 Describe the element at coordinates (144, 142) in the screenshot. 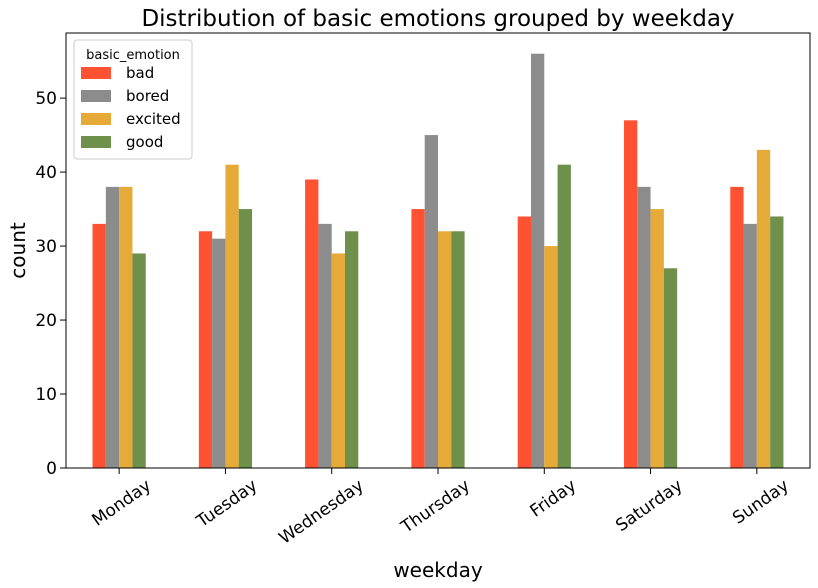

I see `legend-label-good: good` at that location.